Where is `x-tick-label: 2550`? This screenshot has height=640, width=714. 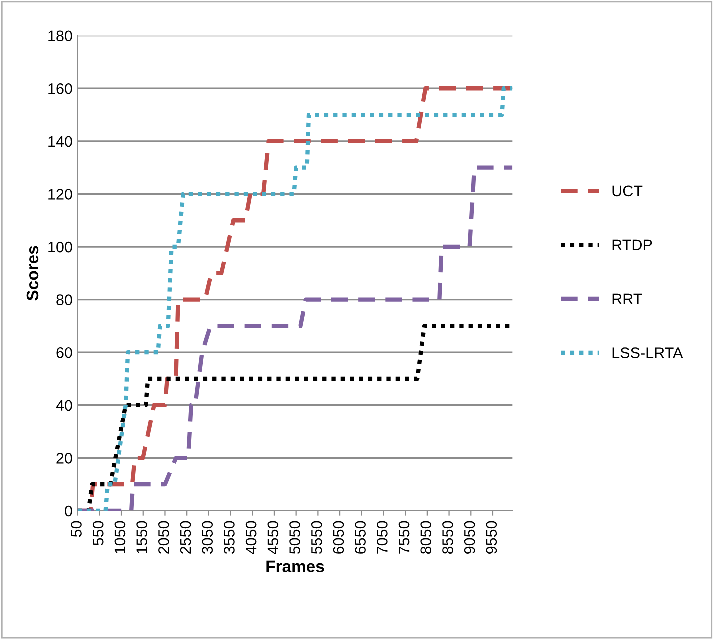 x-tick-label: 2550 is located at coordinates (186, 537).